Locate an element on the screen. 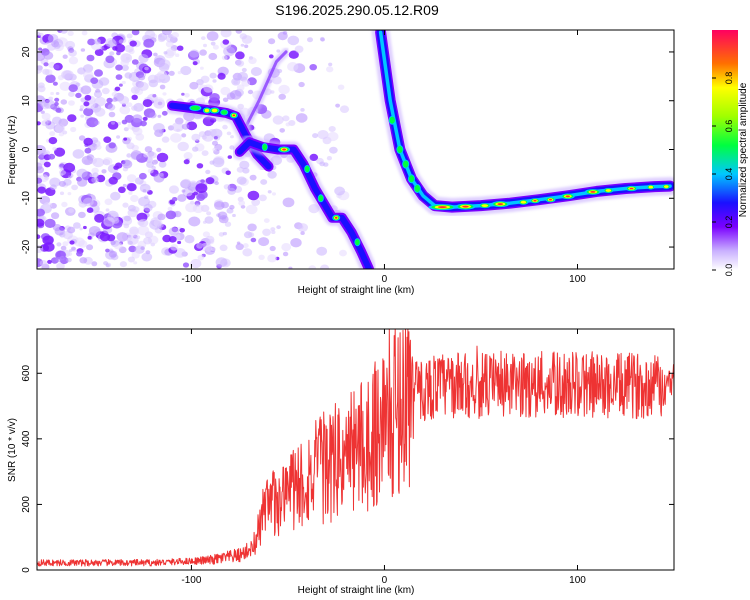 The image size is (750, 600). colorbar-tick-label: 0.4 is located at coordinates (729, 174).